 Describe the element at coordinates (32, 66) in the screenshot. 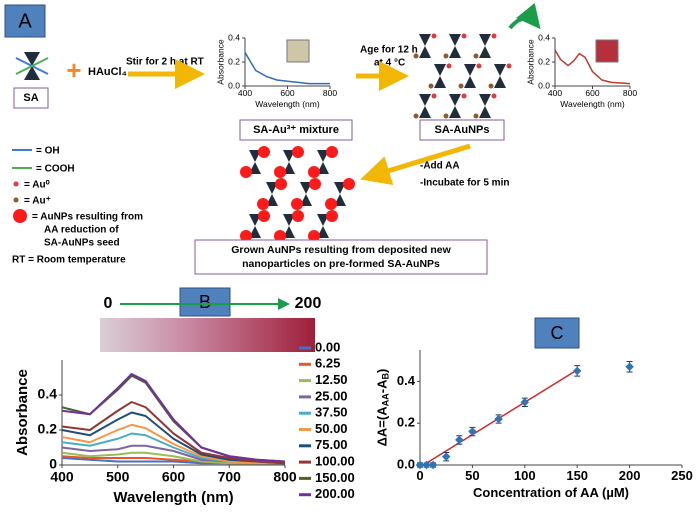

I see `sa-molecule` at that location.